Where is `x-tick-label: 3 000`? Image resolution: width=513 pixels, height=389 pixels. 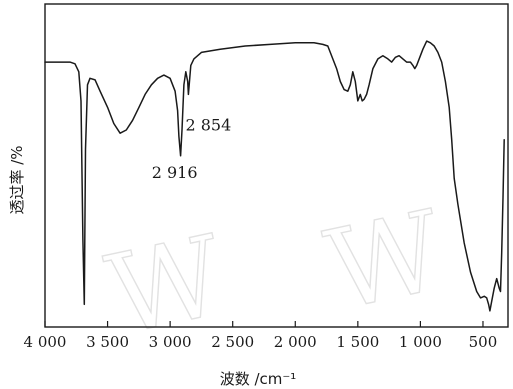
x-tick-label: 3 000 is located at coordinates (170, 342).